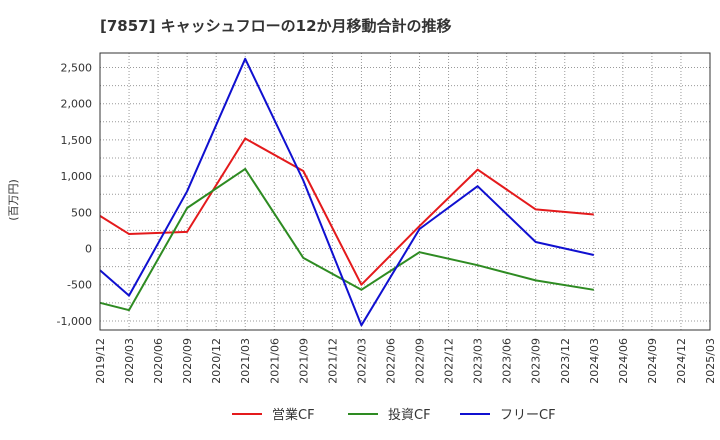 The height and width of the screenshot is (440, 720). I want to click on x-tick-label: 2024/06, so click(623, 361).